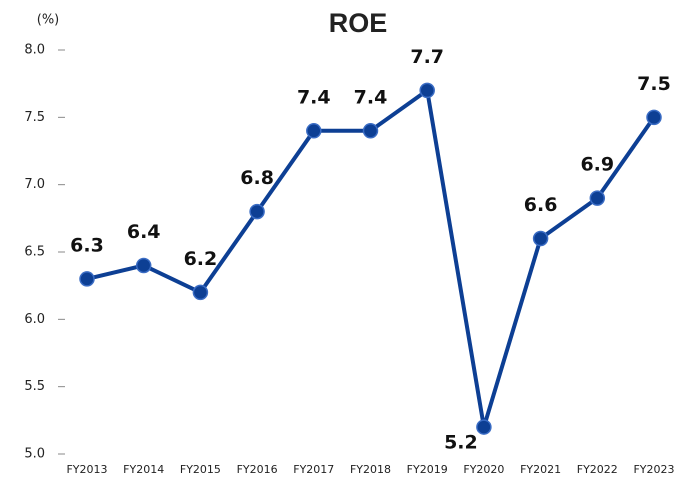  Describe the element at coordinates (86, 469) in the screenshot. I see `x-tick-label: FY2013` at that location.